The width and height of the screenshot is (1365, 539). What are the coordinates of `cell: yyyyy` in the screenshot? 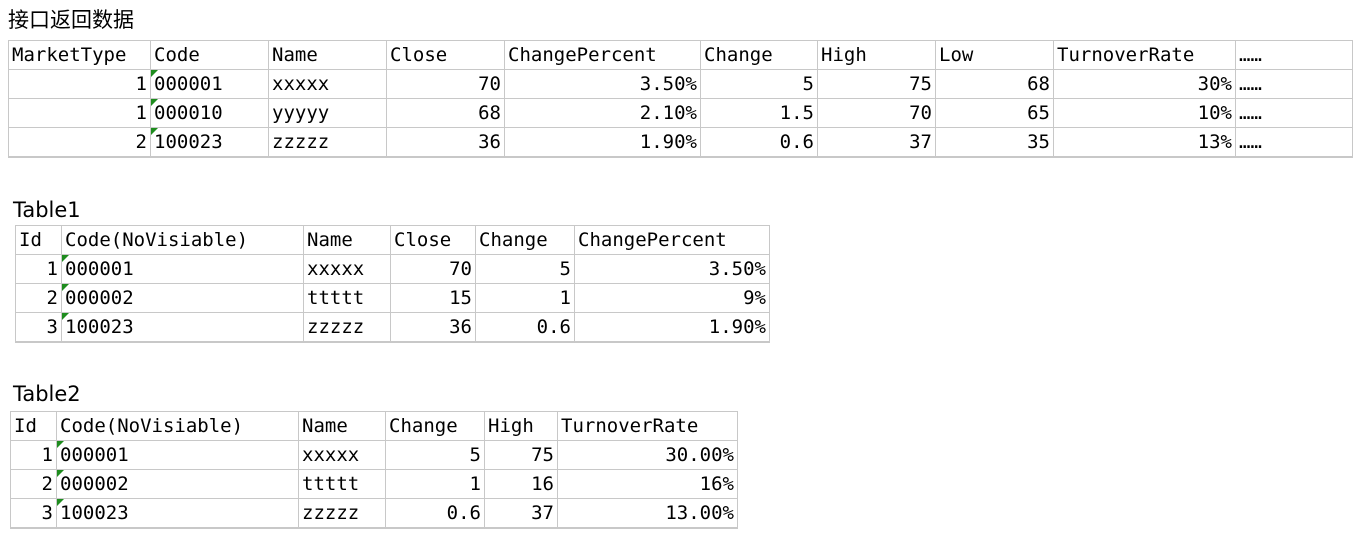 It's located at (327, 113).